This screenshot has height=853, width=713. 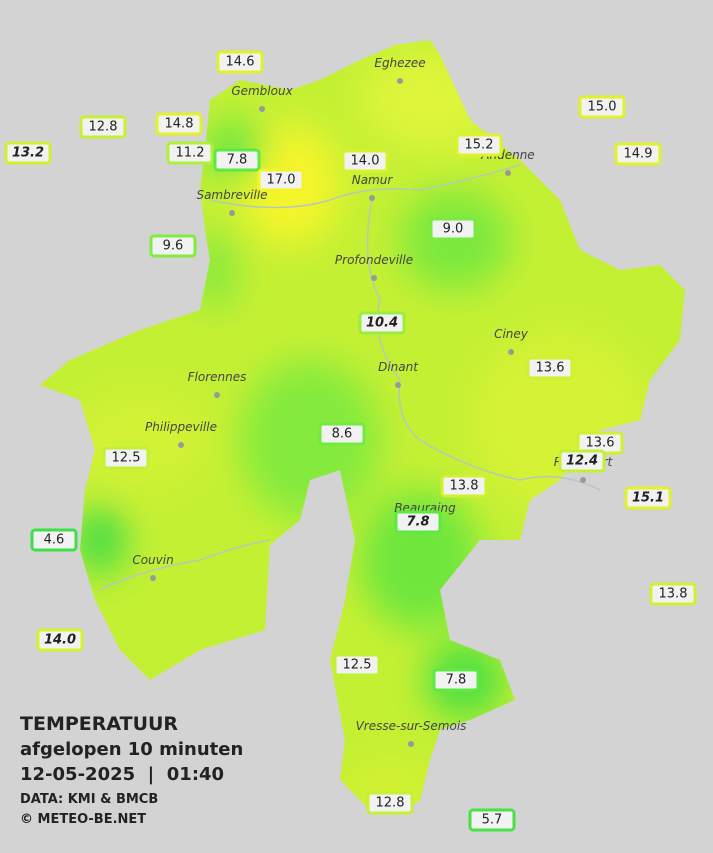 I want to click on station-value: 12.4, so click(x=582, y=461).